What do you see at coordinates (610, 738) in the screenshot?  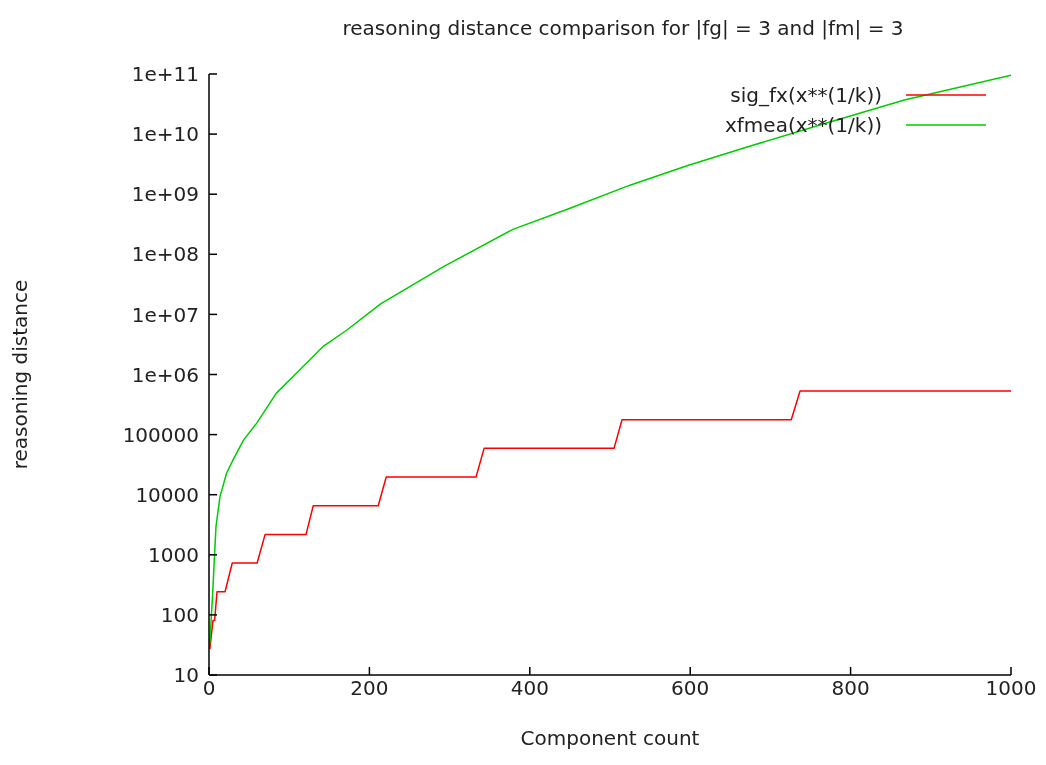 I see `x-axis-title: Component count` at bounding box center [610, 738].